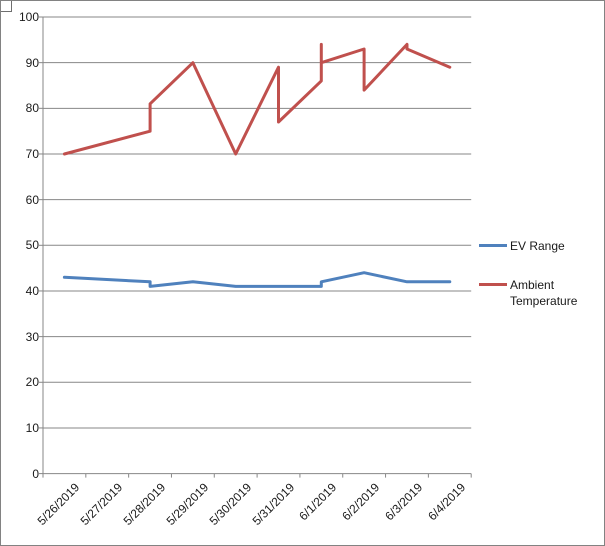  Describe the element at coordinates (544, 293) in the screenshot. I see `legend-label-ambient-temperature: Ambient Temperature` at that location.